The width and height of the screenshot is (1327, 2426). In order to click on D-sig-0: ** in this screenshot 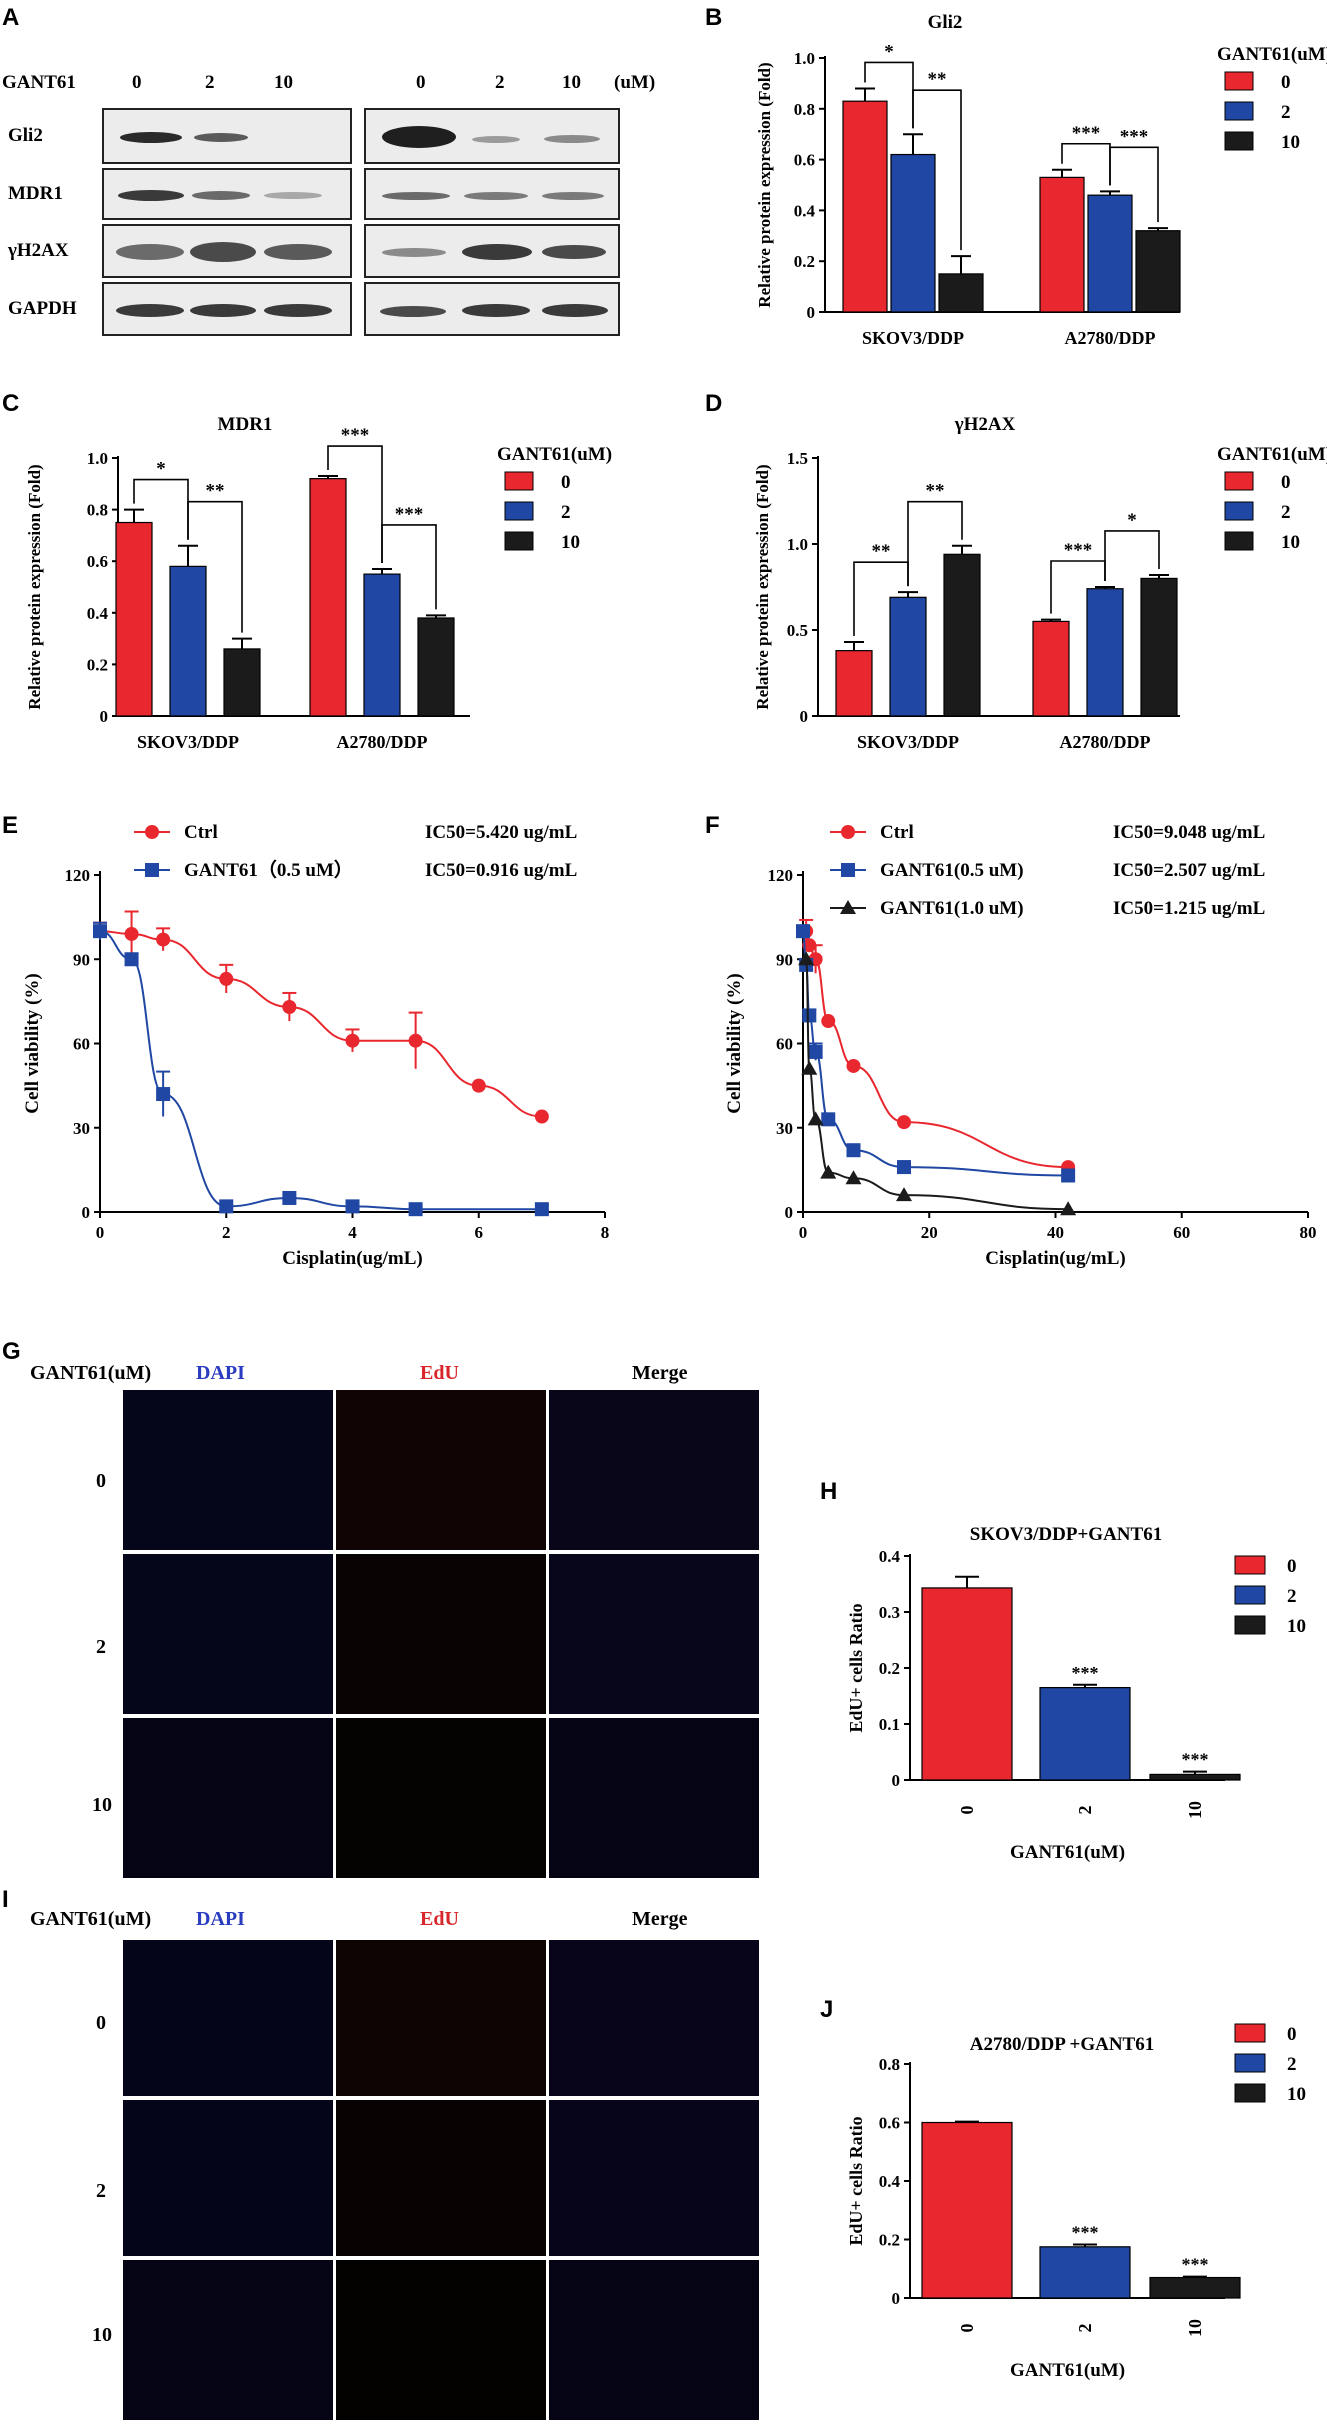, I will do `click(881, 551)`.